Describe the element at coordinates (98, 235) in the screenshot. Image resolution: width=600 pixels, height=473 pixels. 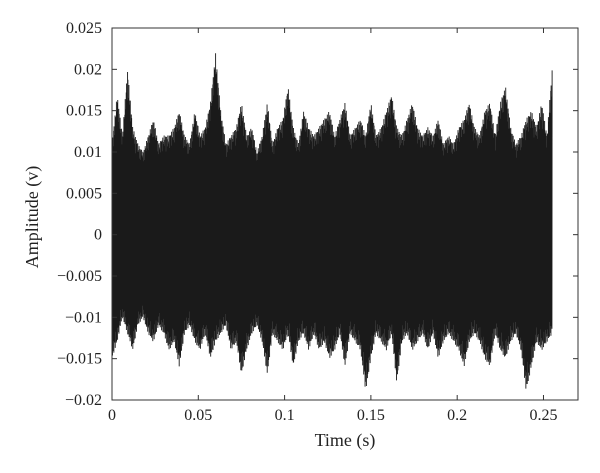
I see `y-tick-label: 0` at that location.